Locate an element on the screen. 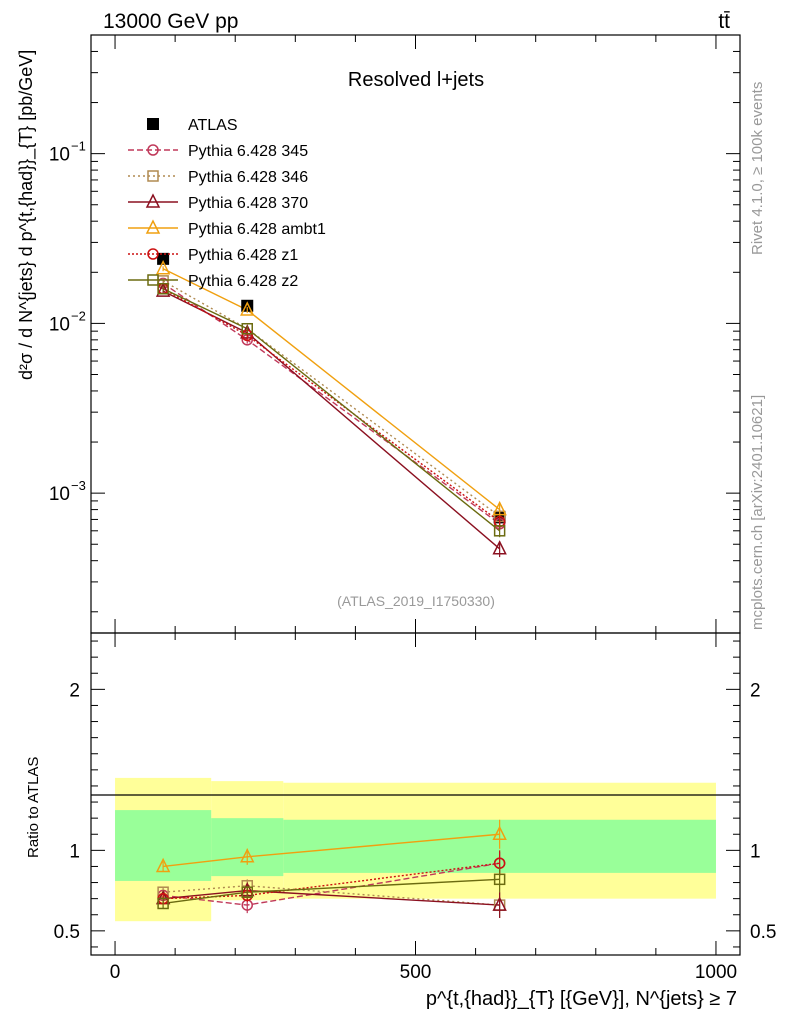 This screenshot has height=1024, width=786. main-title: Resolved l+jets is located at coordinates (416, 80).